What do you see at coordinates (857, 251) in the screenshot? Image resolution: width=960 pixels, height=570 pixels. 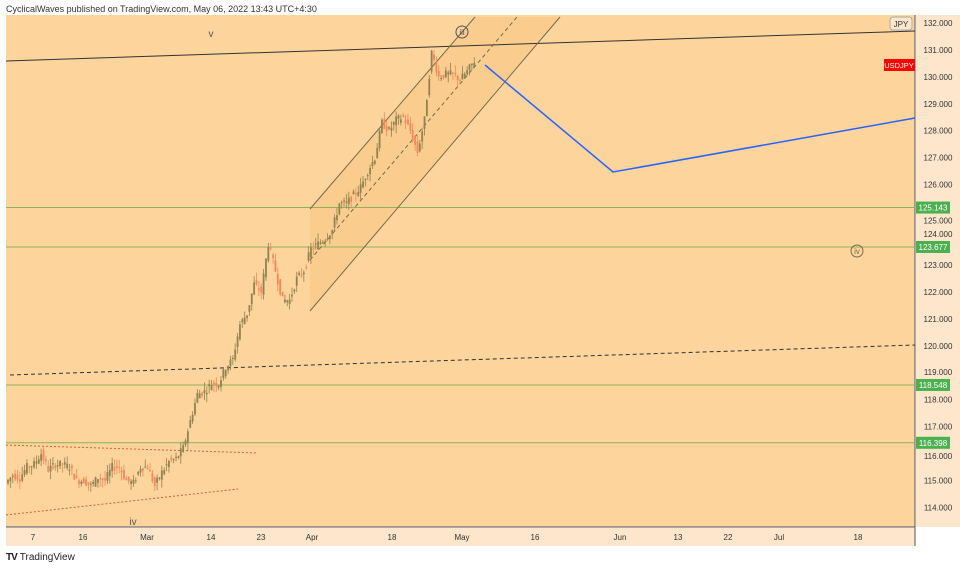 I see `wave-circle-iv` at bounding box center [857, 251].